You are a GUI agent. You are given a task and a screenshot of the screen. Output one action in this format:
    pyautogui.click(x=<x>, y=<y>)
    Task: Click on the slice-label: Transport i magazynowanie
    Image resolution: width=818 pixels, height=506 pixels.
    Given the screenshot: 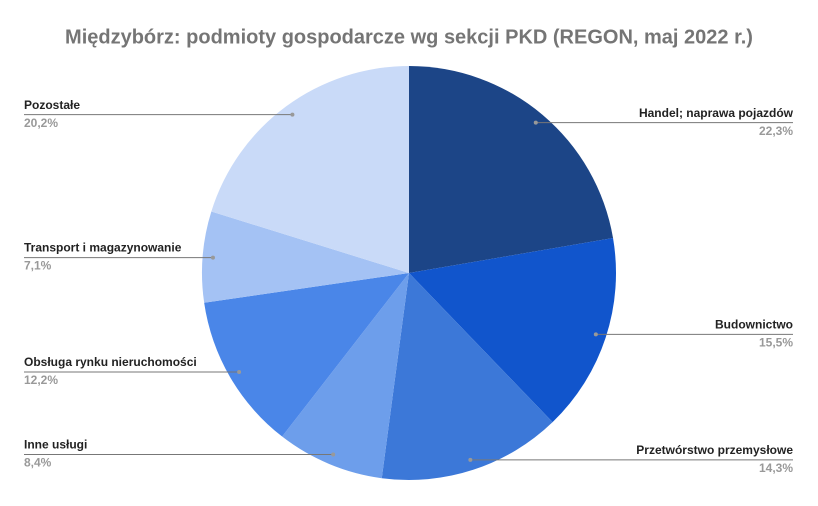 What is the action you would take?
    pyautogui.click(x=103, y=248)
    